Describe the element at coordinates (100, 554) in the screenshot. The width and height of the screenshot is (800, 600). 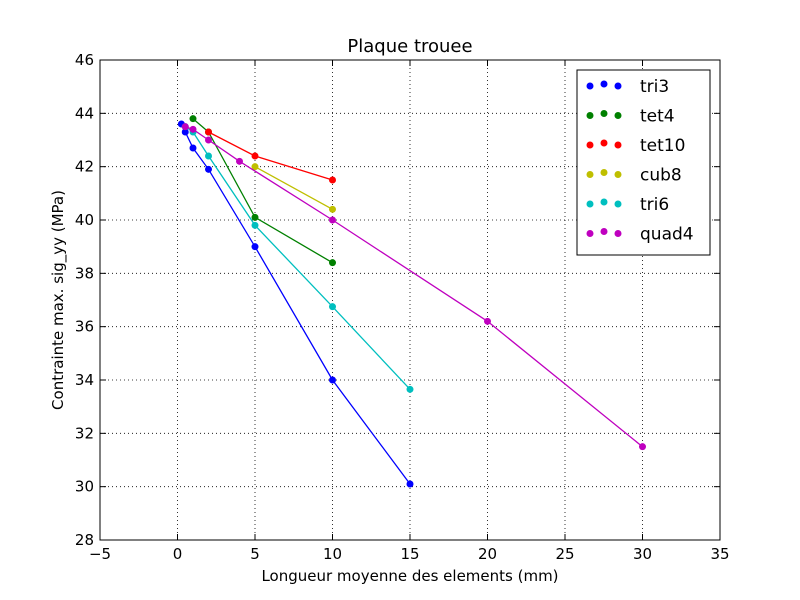
I see `x-tick-label: −5` at that location.